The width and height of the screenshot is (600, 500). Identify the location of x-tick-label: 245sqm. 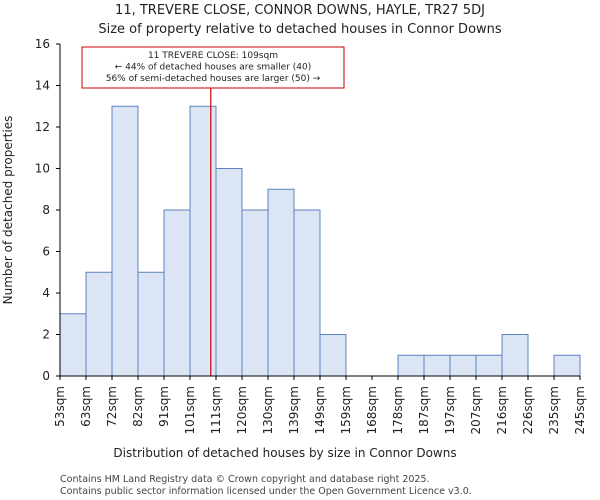
(580, 410).